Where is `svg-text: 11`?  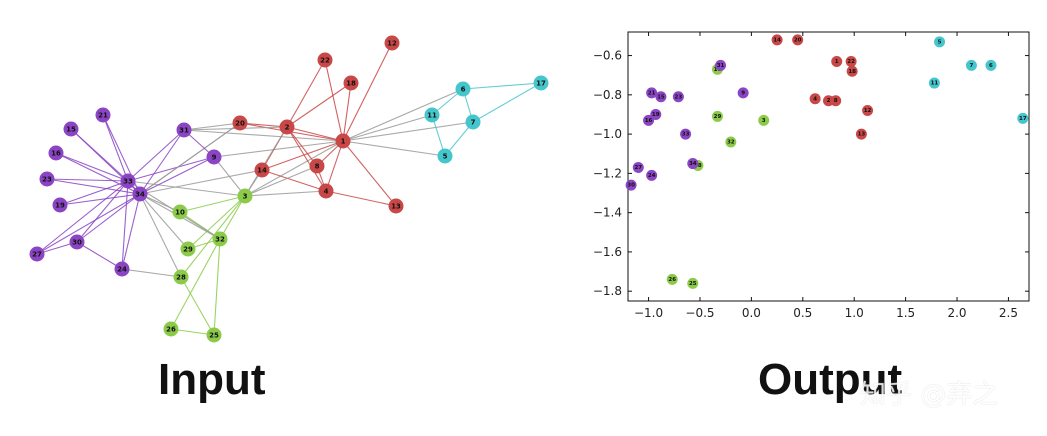 svg-text: 11 is located at coordinates (935, 84).